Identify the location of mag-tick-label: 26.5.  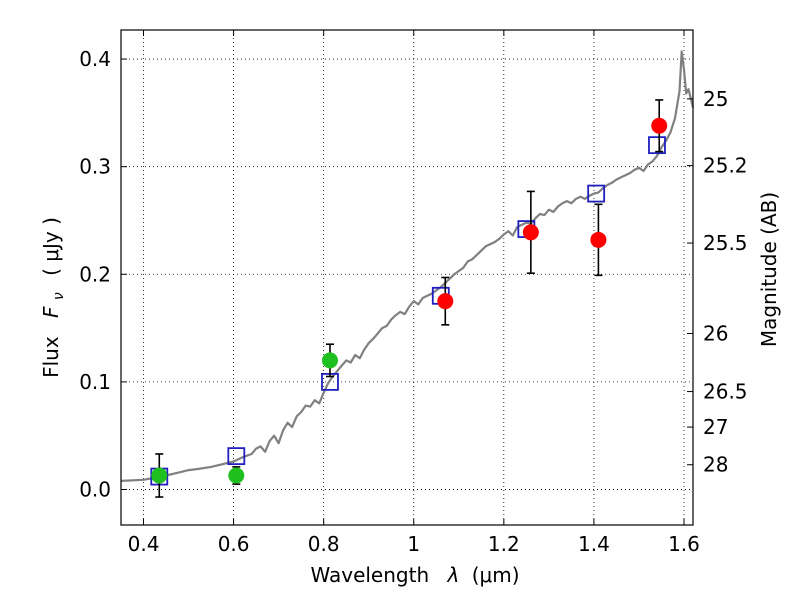
(725, 392).